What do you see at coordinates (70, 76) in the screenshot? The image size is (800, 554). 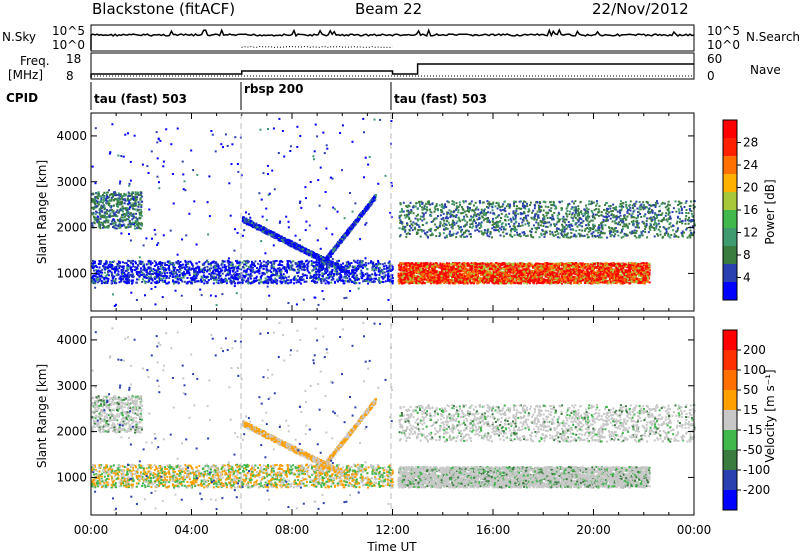 I see `freq-tick-low: 8` at bounding box center [70, 76].